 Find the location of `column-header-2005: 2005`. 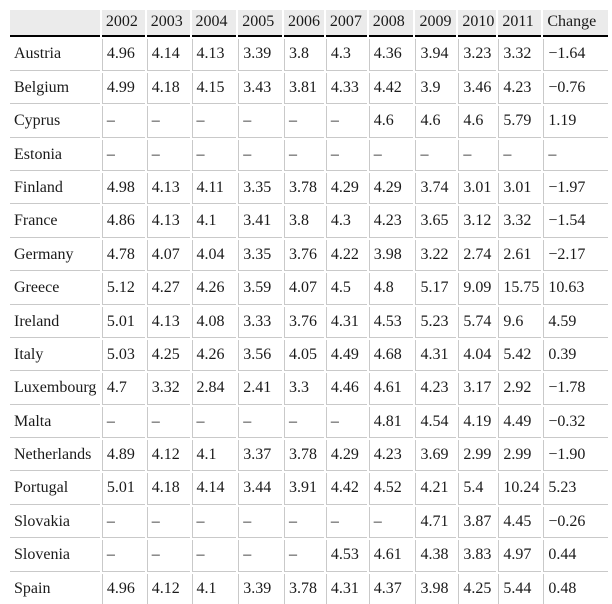

column-header-2005: 2005 is located at coordinates (260, 24).